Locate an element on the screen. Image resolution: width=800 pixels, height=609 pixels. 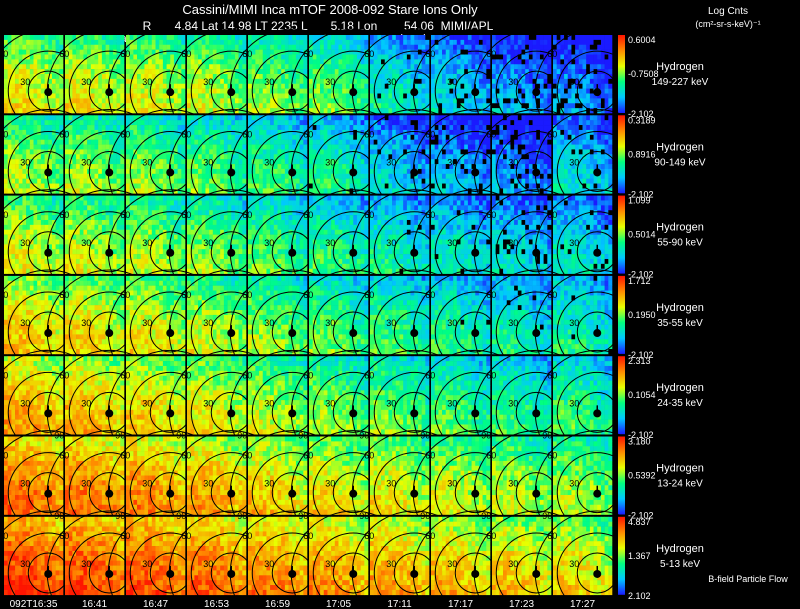
energy-range-label: 5-13 keV is located at coordinates (680, 564).